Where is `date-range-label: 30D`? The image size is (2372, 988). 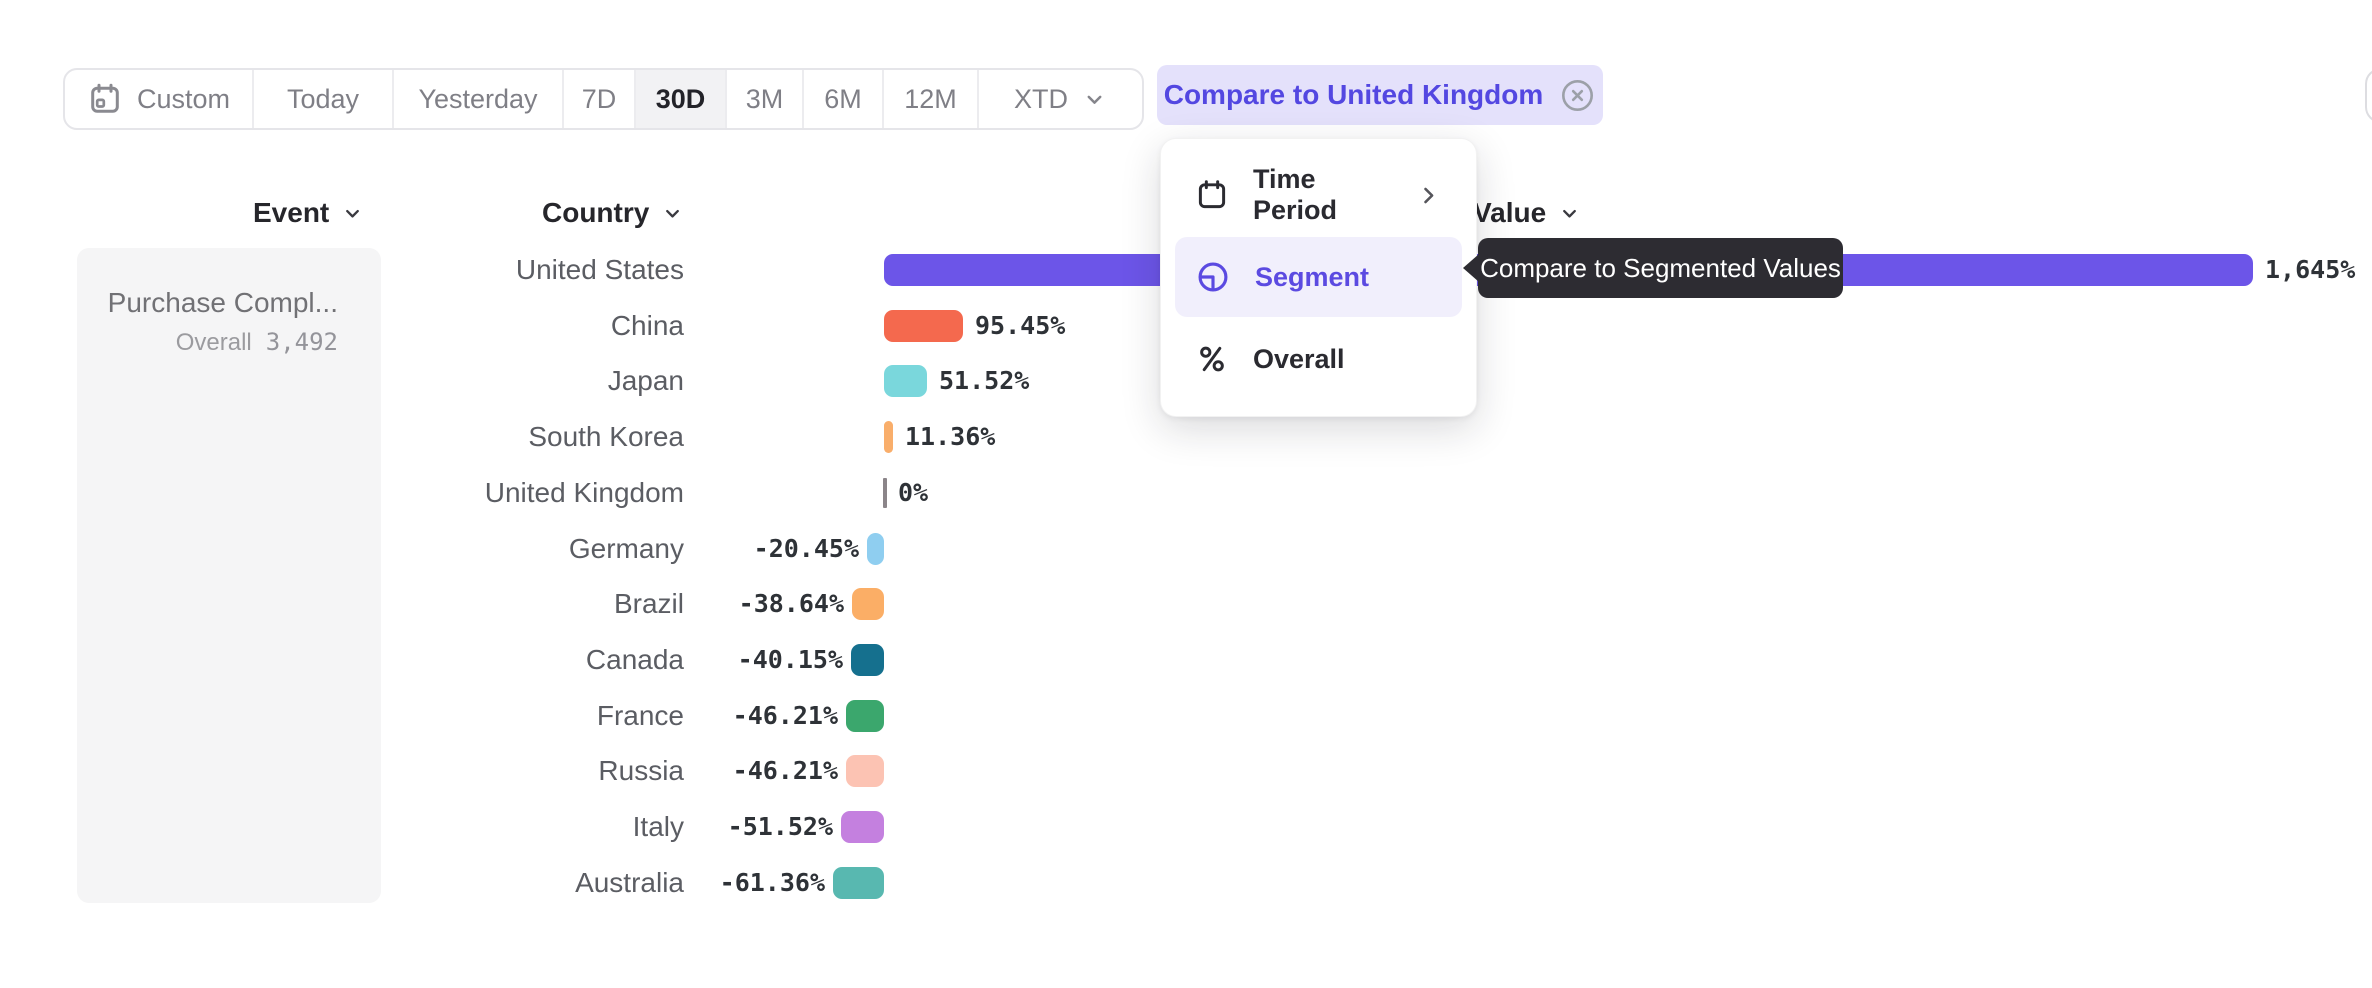 date-range-label: 30D is located at coordinates (680, 98).